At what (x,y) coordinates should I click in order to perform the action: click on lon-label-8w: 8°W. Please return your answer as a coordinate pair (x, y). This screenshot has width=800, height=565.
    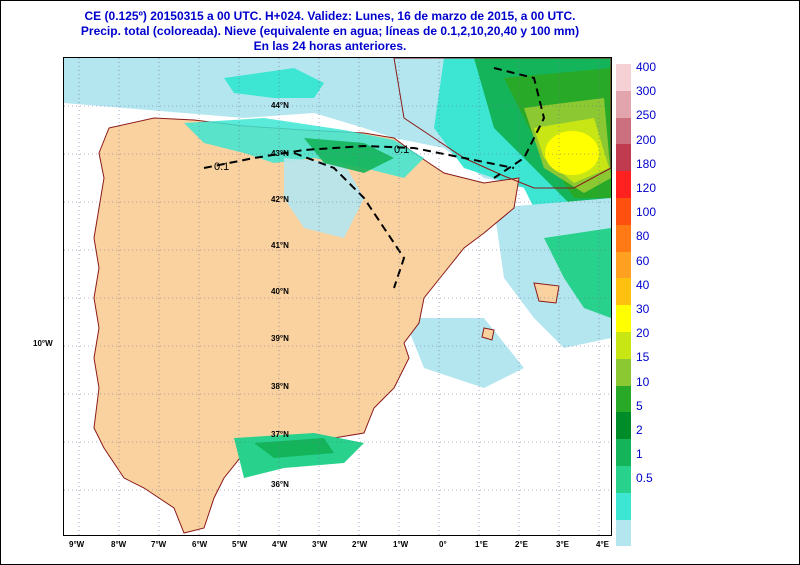
    Looking at the image, I should click on (119, 544).